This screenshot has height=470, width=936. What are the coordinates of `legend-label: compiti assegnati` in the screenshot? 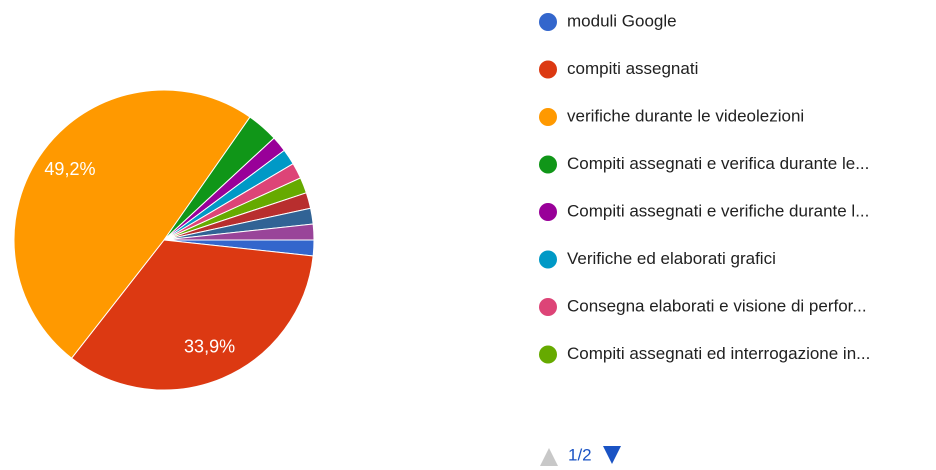 It's located at (632, 68).